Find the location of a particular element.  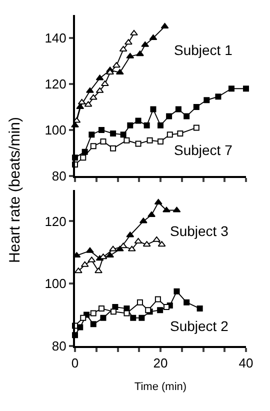

annotation: Subject 7 is located at coordinates (203, 150).